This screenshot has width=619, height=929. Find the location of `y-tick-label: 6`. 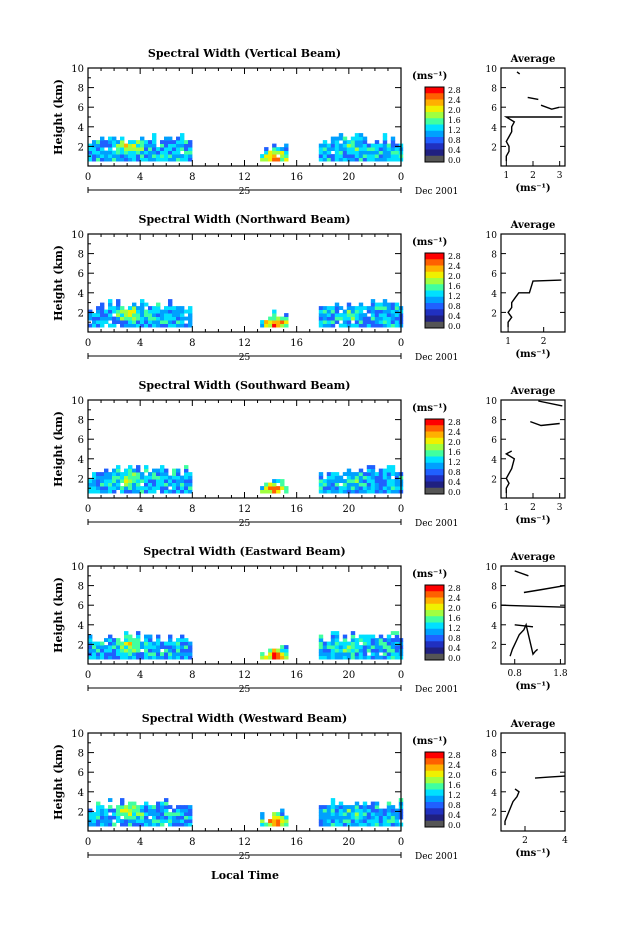

y-tick-label: 6 is located at coordinates (81, 274).